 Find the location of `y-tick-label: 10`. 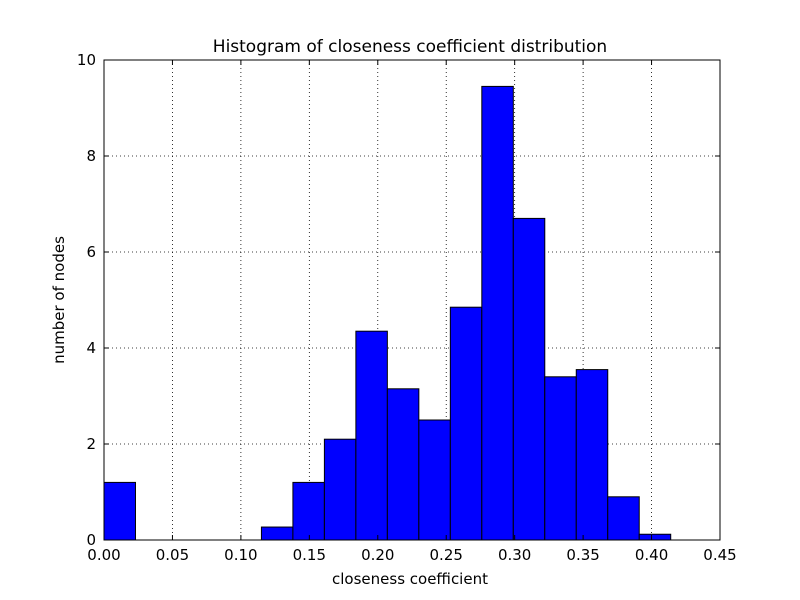

y-tick-label: 10 is located at coordinates (86, 60).